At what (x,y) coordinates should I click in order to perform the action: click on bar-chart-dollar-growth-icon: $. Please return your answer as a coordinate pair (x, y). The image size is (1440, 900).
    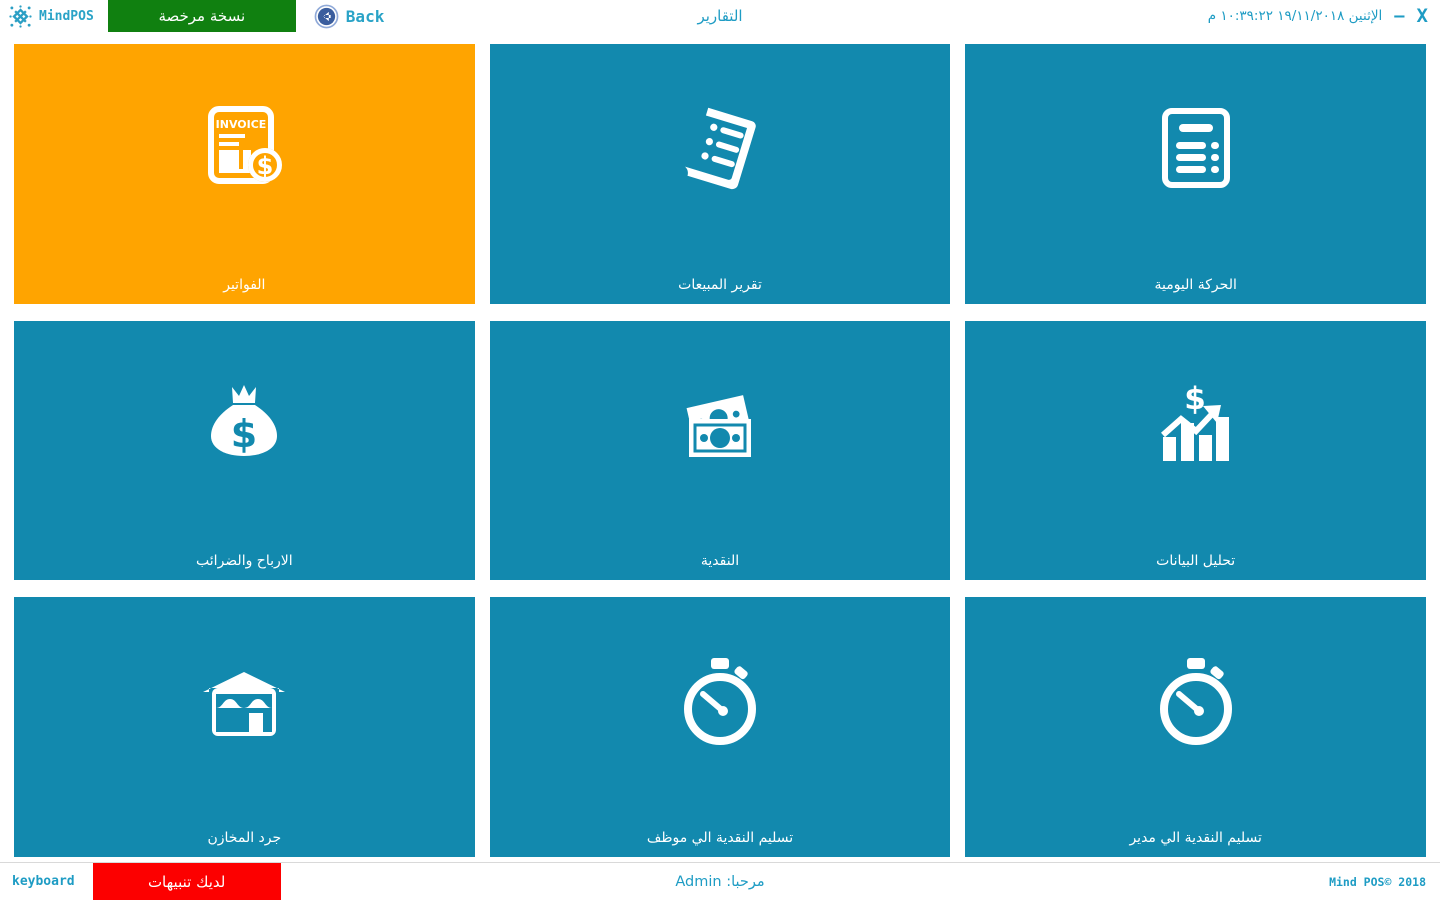
    Looking at the image, I should click on (1195, 438).